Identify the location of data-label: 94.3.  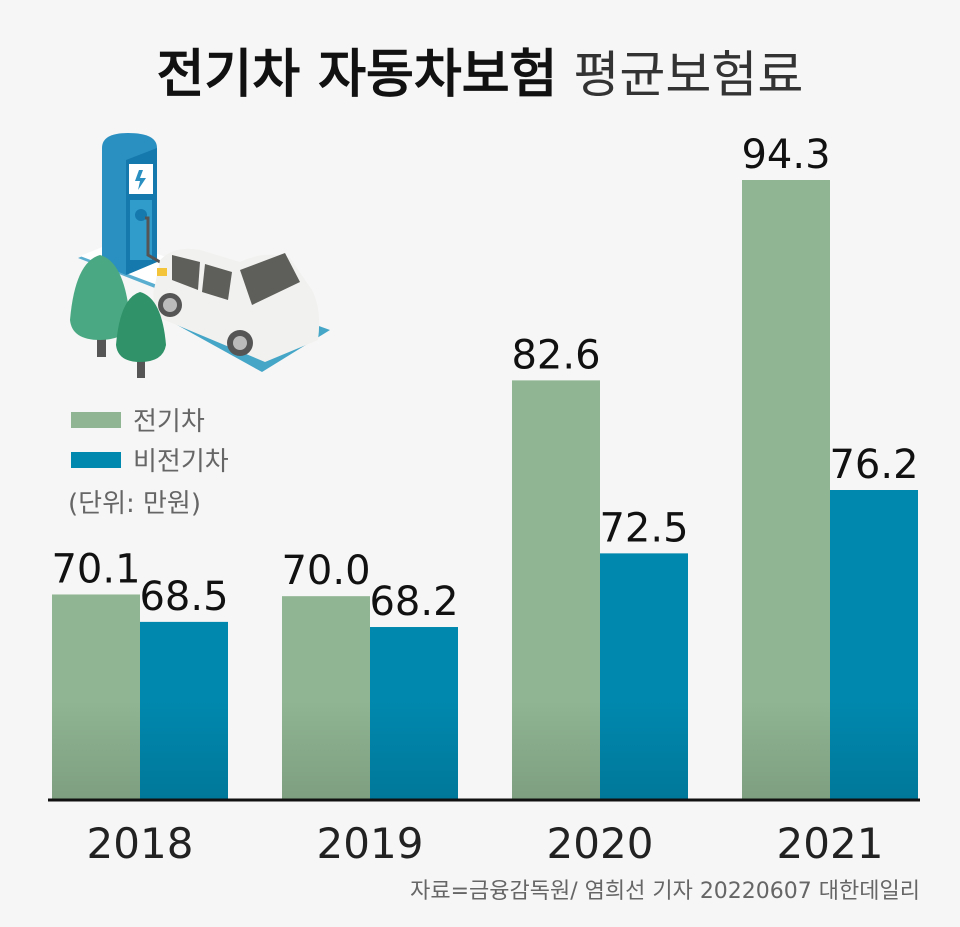
(785, 155).